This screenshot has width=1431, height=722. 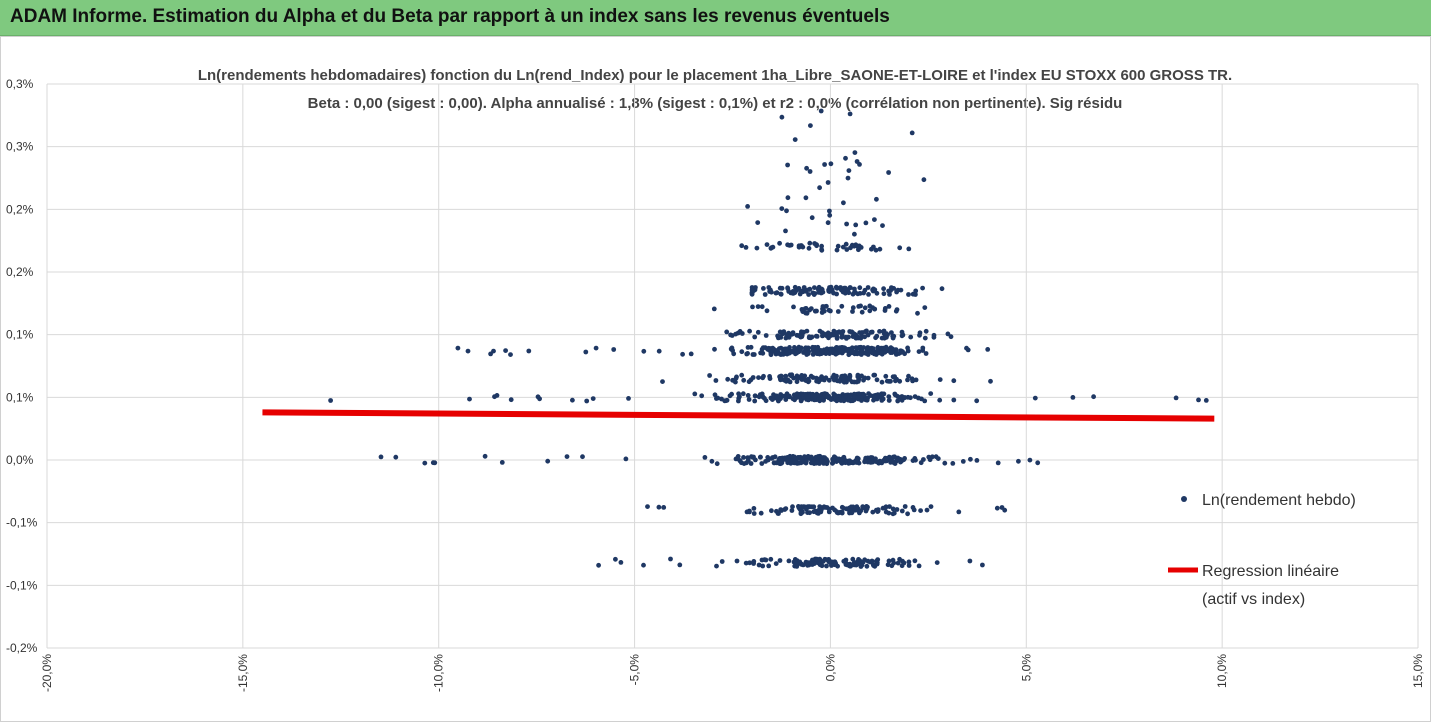 What do you see at coordinates (47, 673) in the screenshot?
I see `x-tick-label: -20,0%` at bounding box center [47, 673].